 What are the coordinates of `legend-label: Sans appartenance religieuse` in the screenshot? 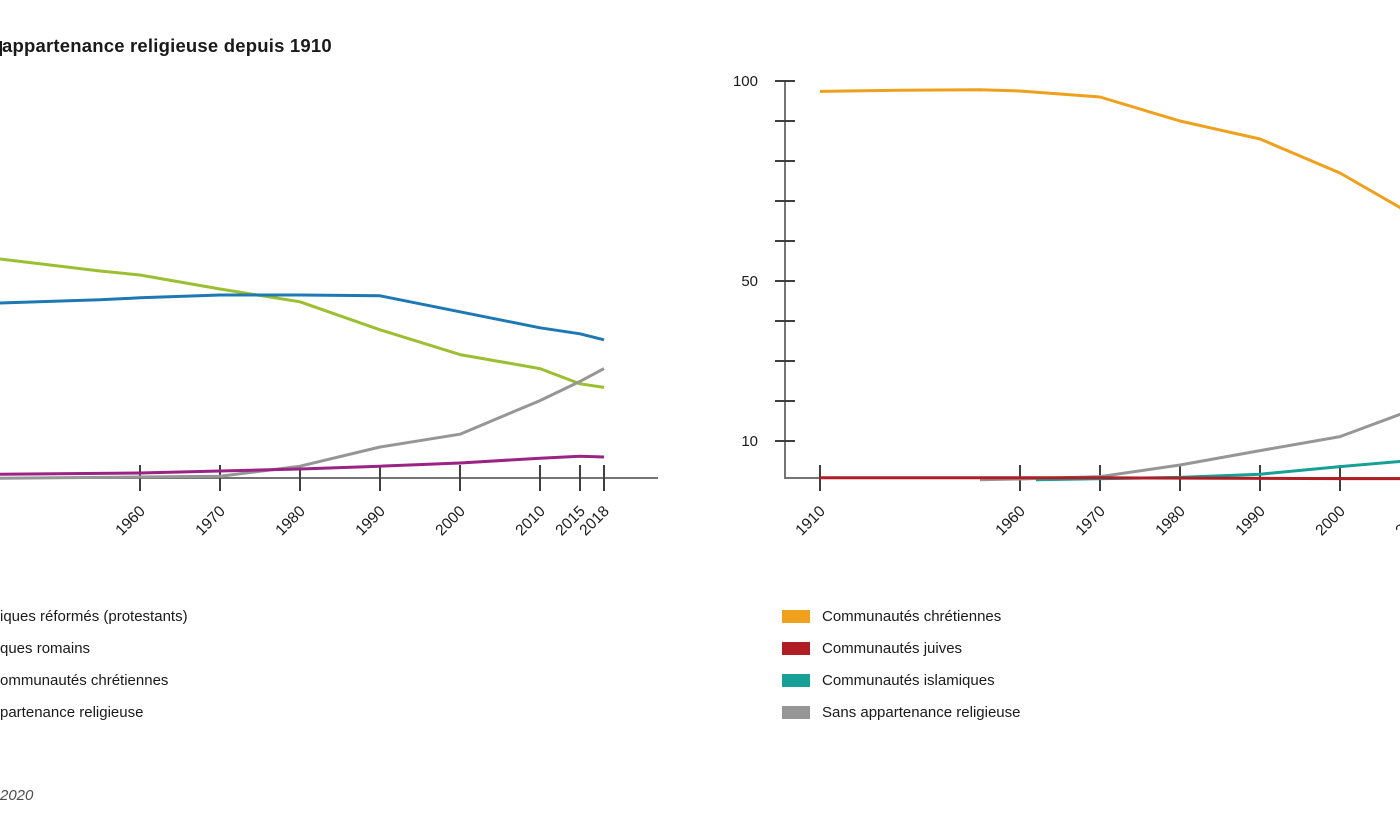 It's located at (921, 712).